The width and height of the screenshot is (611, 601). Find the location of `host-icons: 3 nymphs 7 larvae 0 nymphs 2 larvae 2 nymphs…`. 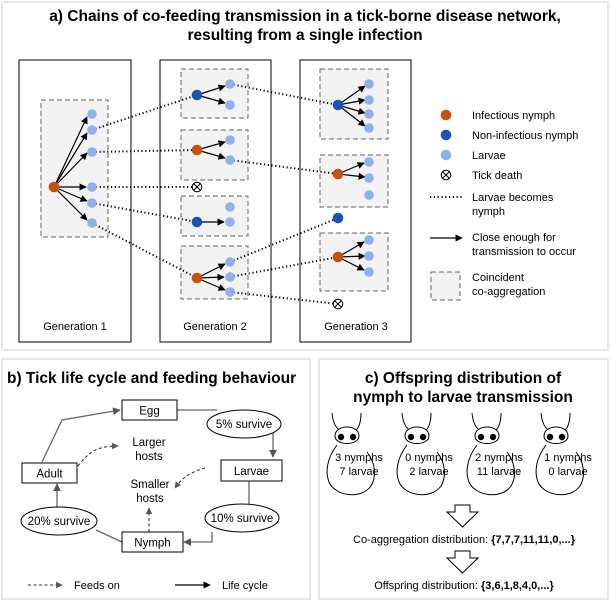

host-icons: 3 nymphs 7 larvae 0 nymphs 2 larvae 2 nymphs… is located at coordinates (459, 454).